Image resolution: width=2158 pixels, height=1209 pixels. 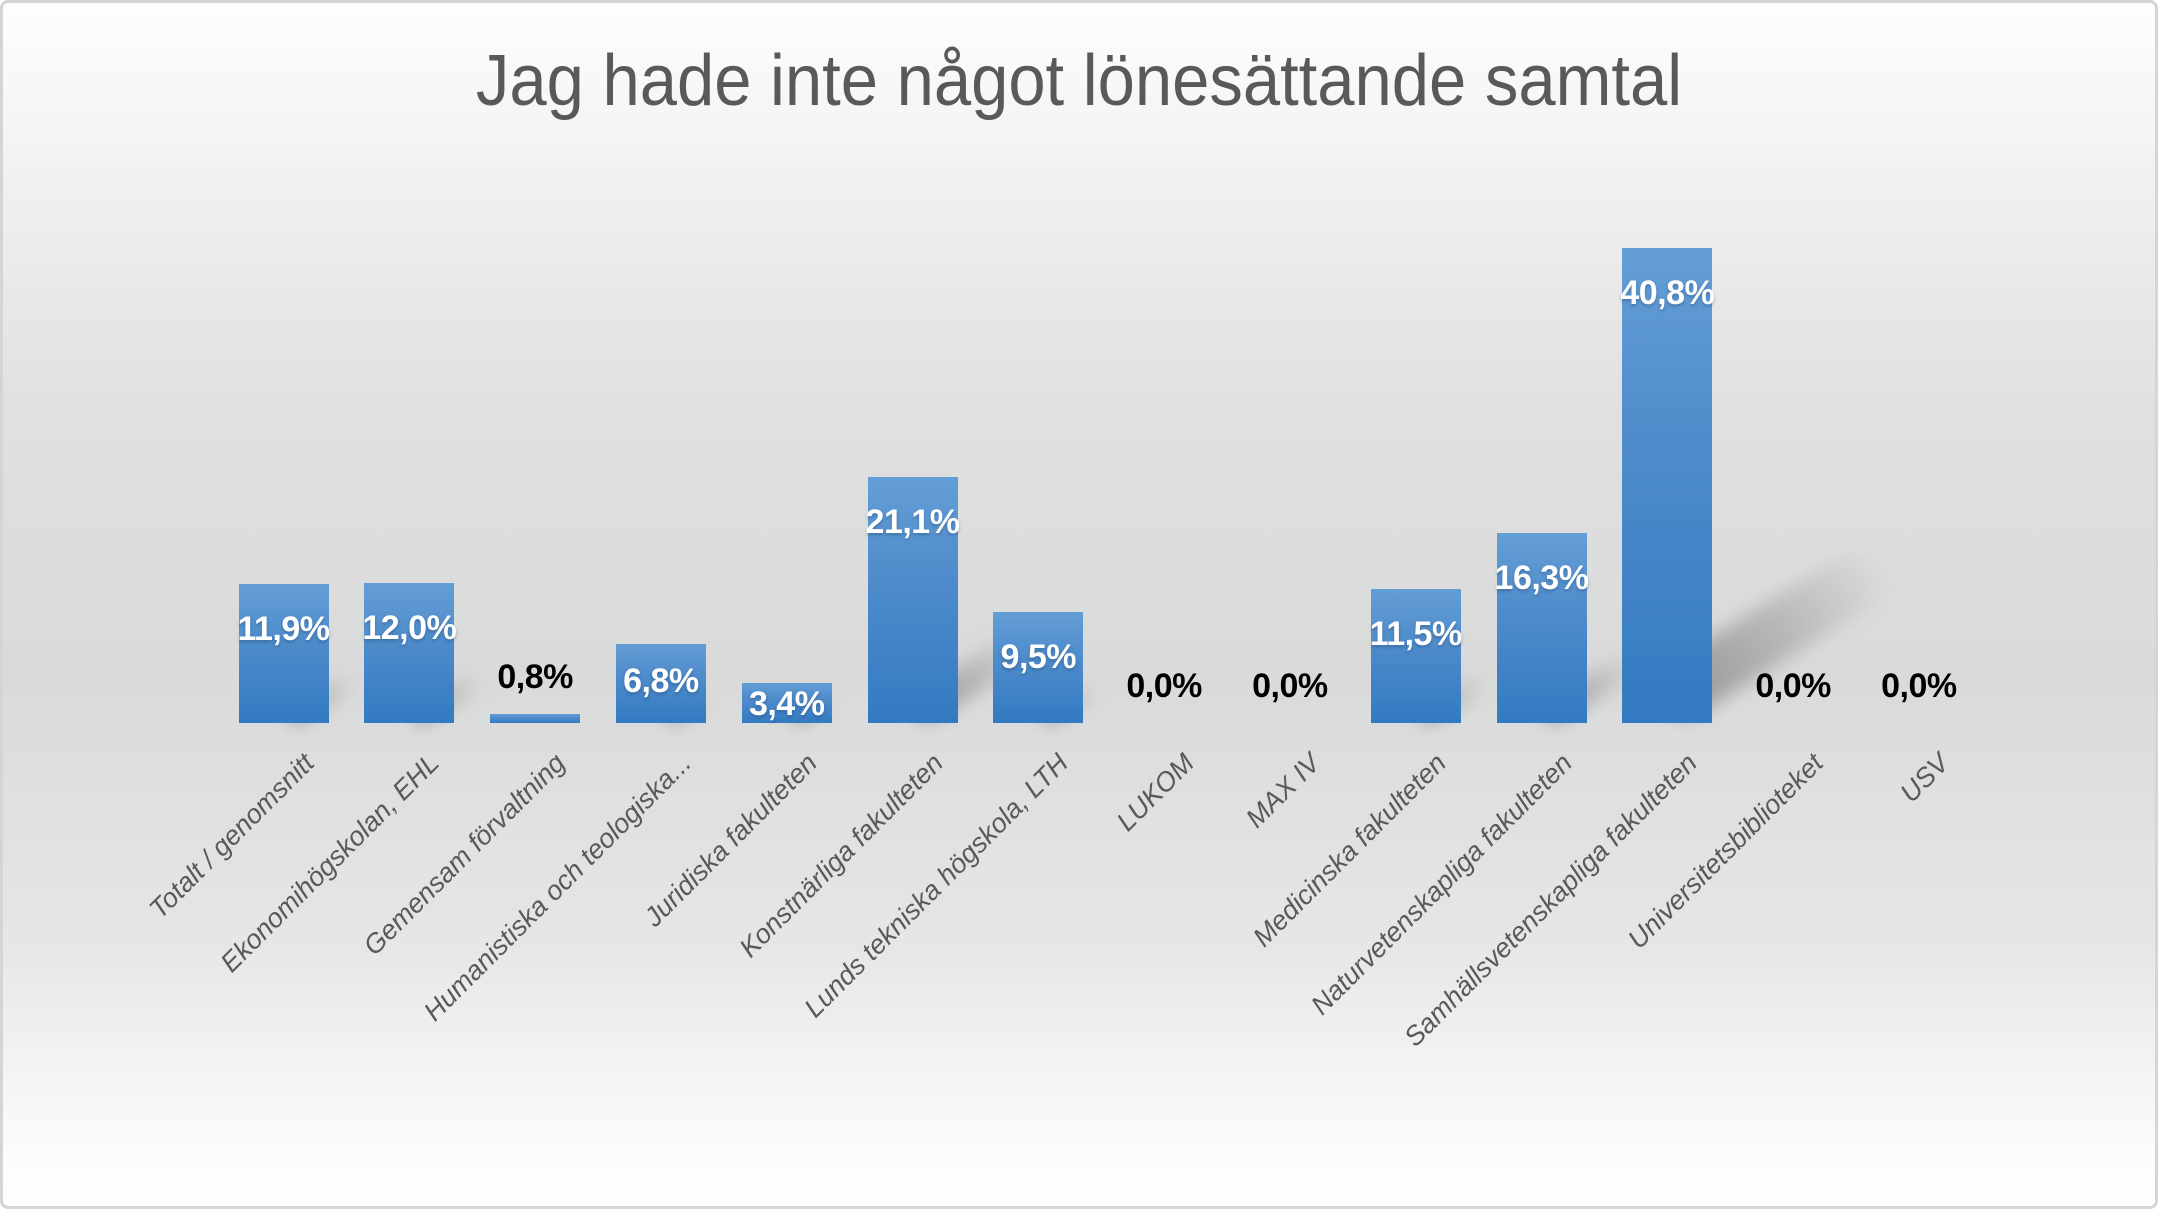 What do you see at coordinates (464, 854) in the screenshot?
I see `x-axis-label: Gemensam förvaltning` at bounding box center [464, 854].